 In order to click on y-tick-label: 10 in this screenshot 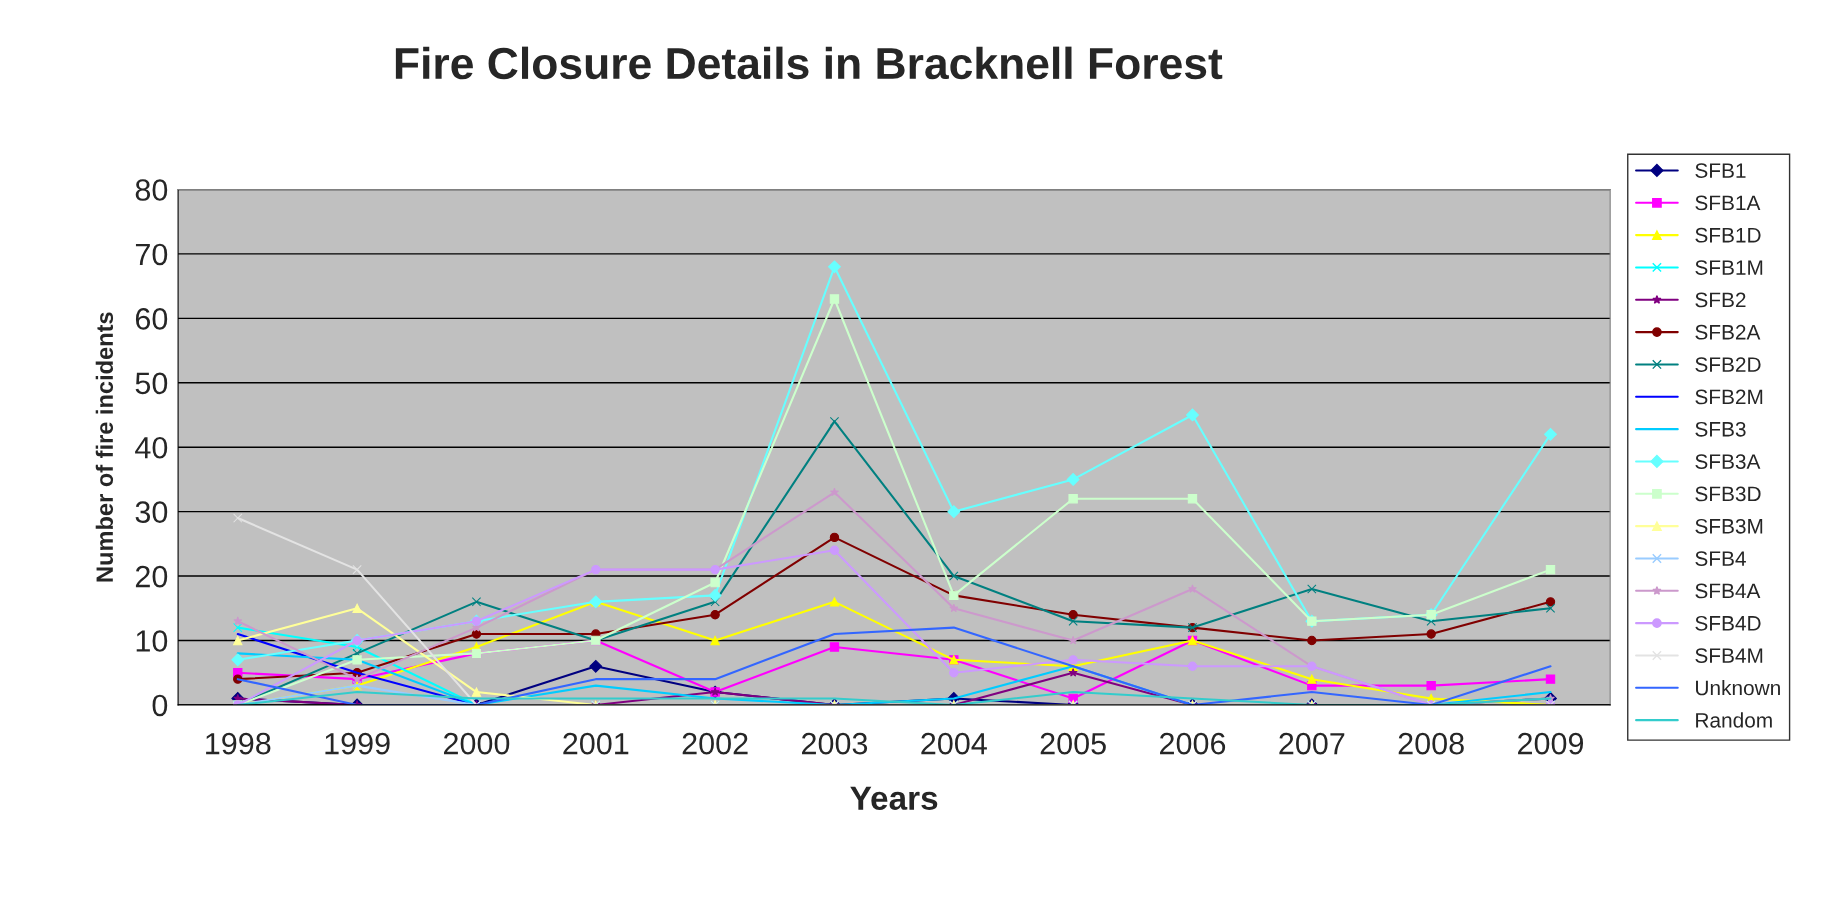, I will do `click(152, 641)`.